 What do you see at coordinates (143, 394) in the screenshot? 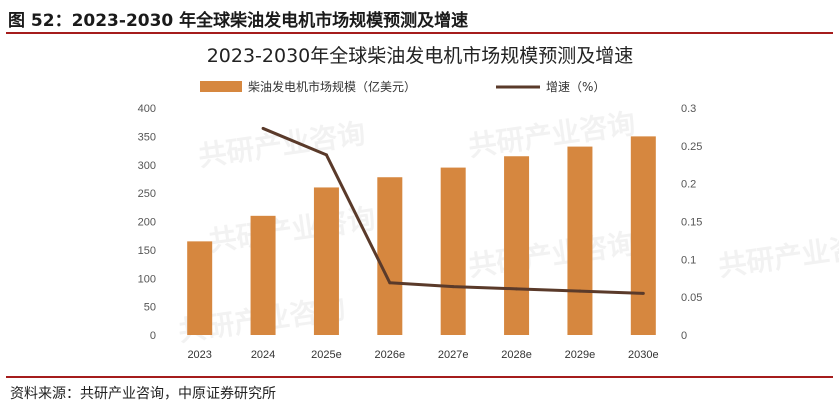
I see `source-note: 资料来源：共研产业咨询，中原证券研究所` at bounding box center [143, 394].